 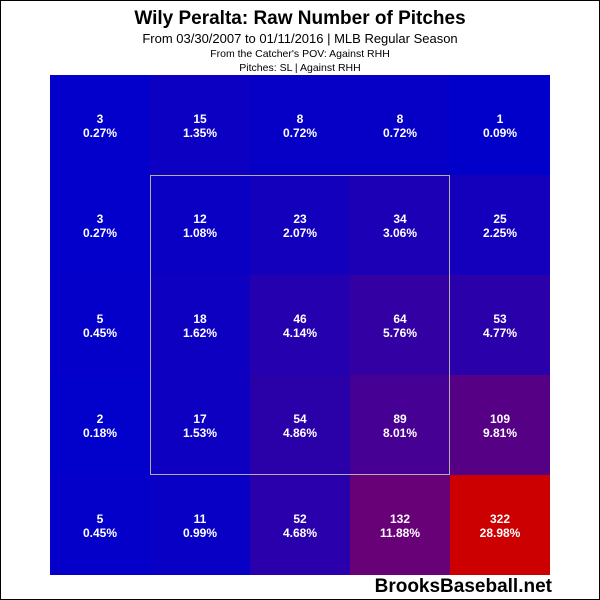 I want to click on cell-count: 15, so click(x=200, y=119).